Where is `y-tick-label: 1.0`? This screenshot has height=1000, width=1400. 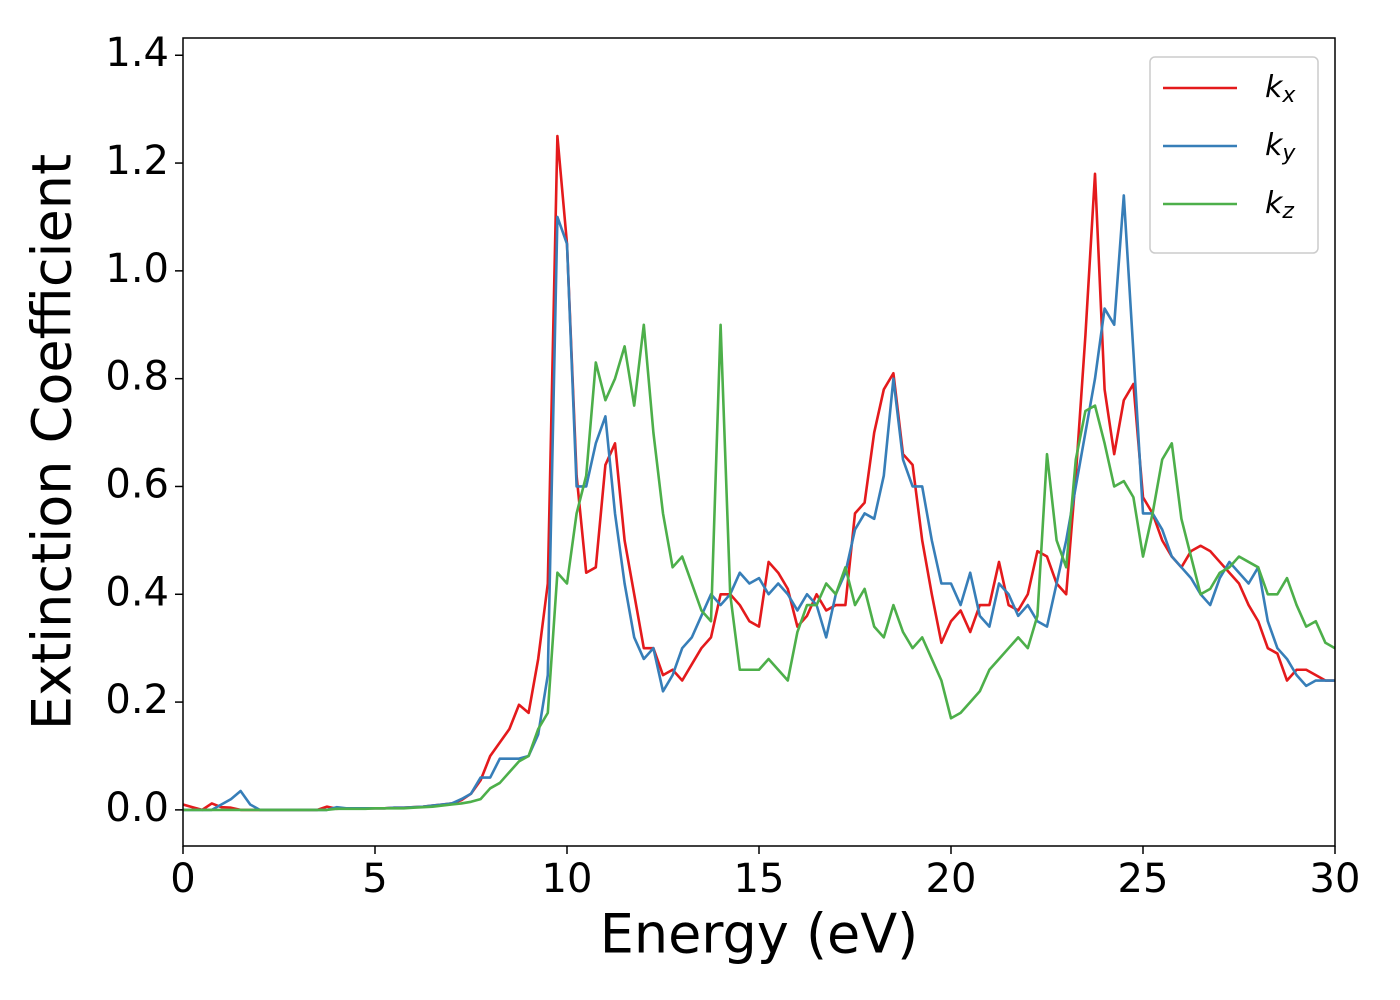 y-tick-label: 1.0 is located at coordinates (137, 269).